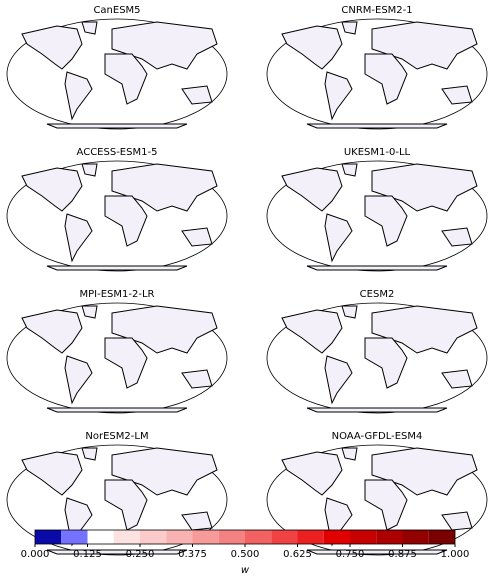 This screenshot has width=500, height=582. I want to click on panel-title: UKESM1-0-LL, so click(377, 152).